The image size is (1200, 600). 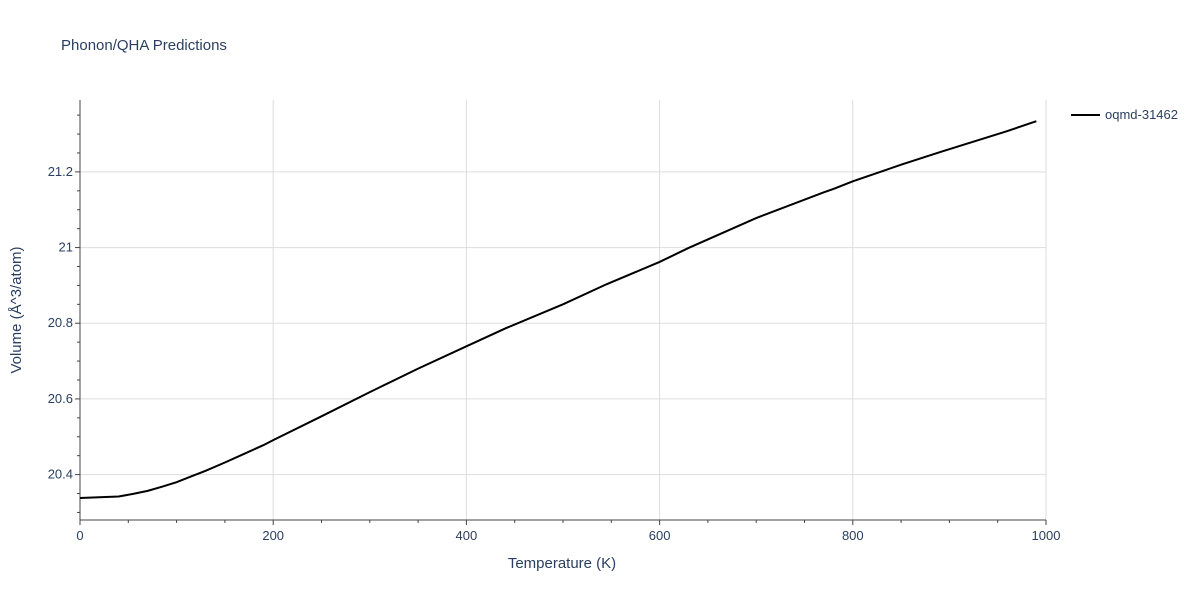 What do you see at coordinates (467, 535) in the screenshot?
I see `x-tick-label: 400` at bounding box center [467, 535].